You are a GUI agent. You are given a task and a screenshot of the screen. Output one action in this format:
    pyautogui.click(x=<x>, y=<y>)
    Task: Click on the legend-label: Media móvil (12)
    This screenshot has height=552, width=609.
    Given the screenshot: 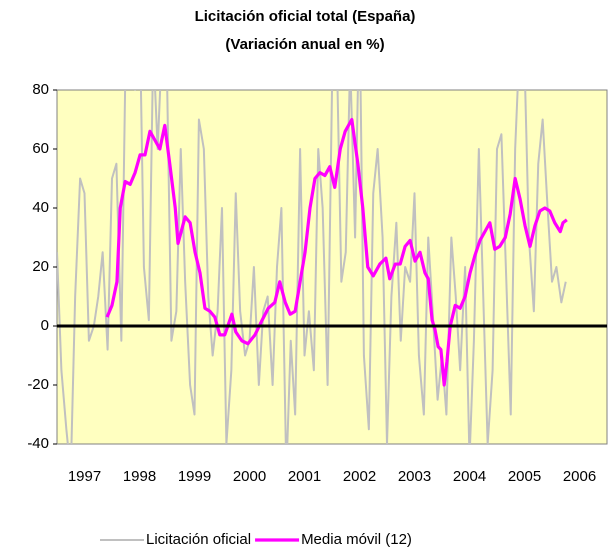 What is the action you would take?
    pyautogui.click(x=356, y=539)
    